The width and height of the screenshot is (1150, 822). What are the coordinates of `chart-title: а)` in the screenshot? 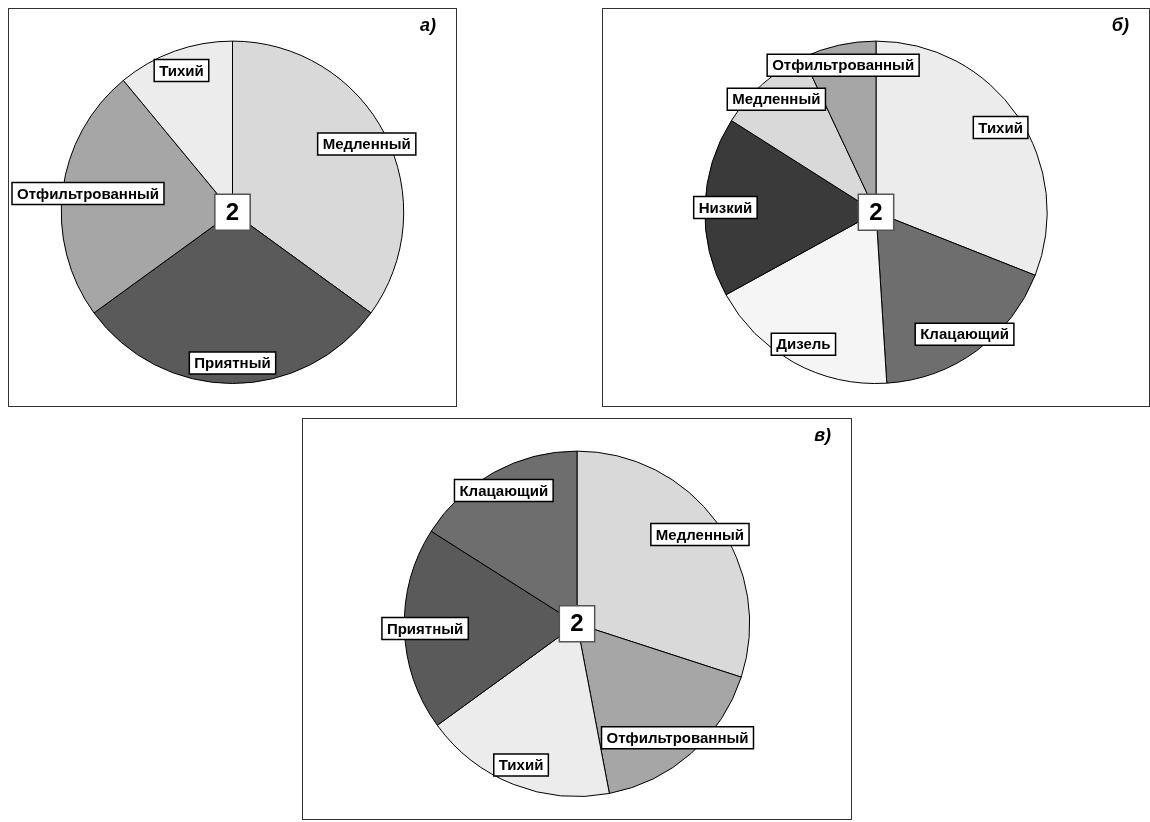 It's located at (427, 24).